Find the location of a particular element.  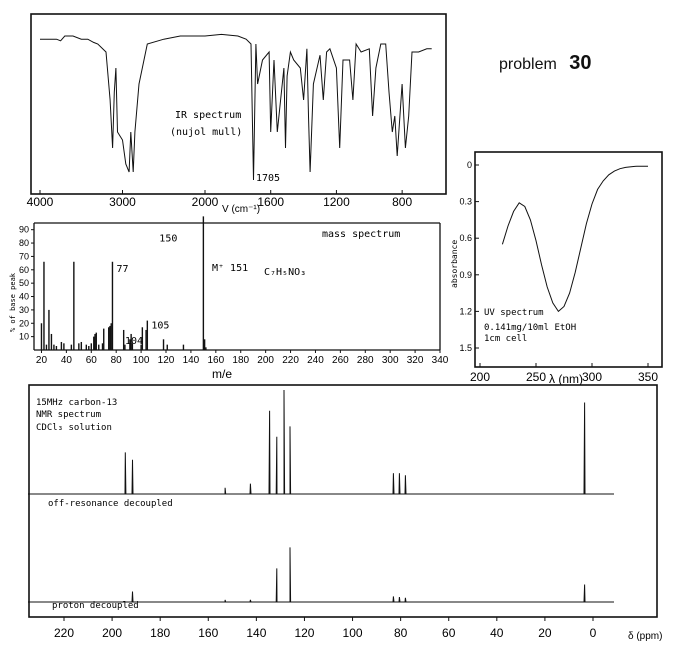

problem-word: problem is located at coordinates (528, 64).